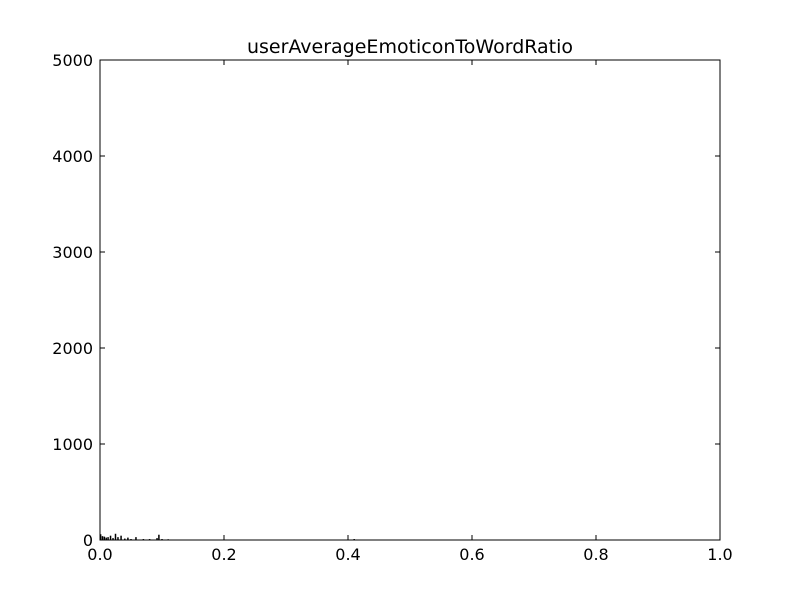  I want to click on y-tick-label: 2000, so click(72, 348).